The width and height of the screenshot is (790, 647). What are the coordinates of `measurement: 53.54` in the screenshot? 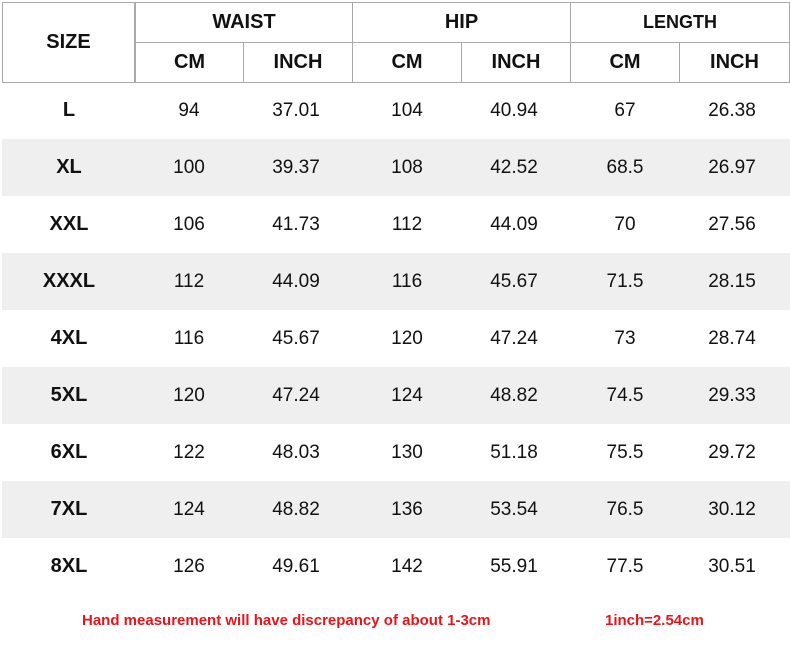 It's located at (514, 509).